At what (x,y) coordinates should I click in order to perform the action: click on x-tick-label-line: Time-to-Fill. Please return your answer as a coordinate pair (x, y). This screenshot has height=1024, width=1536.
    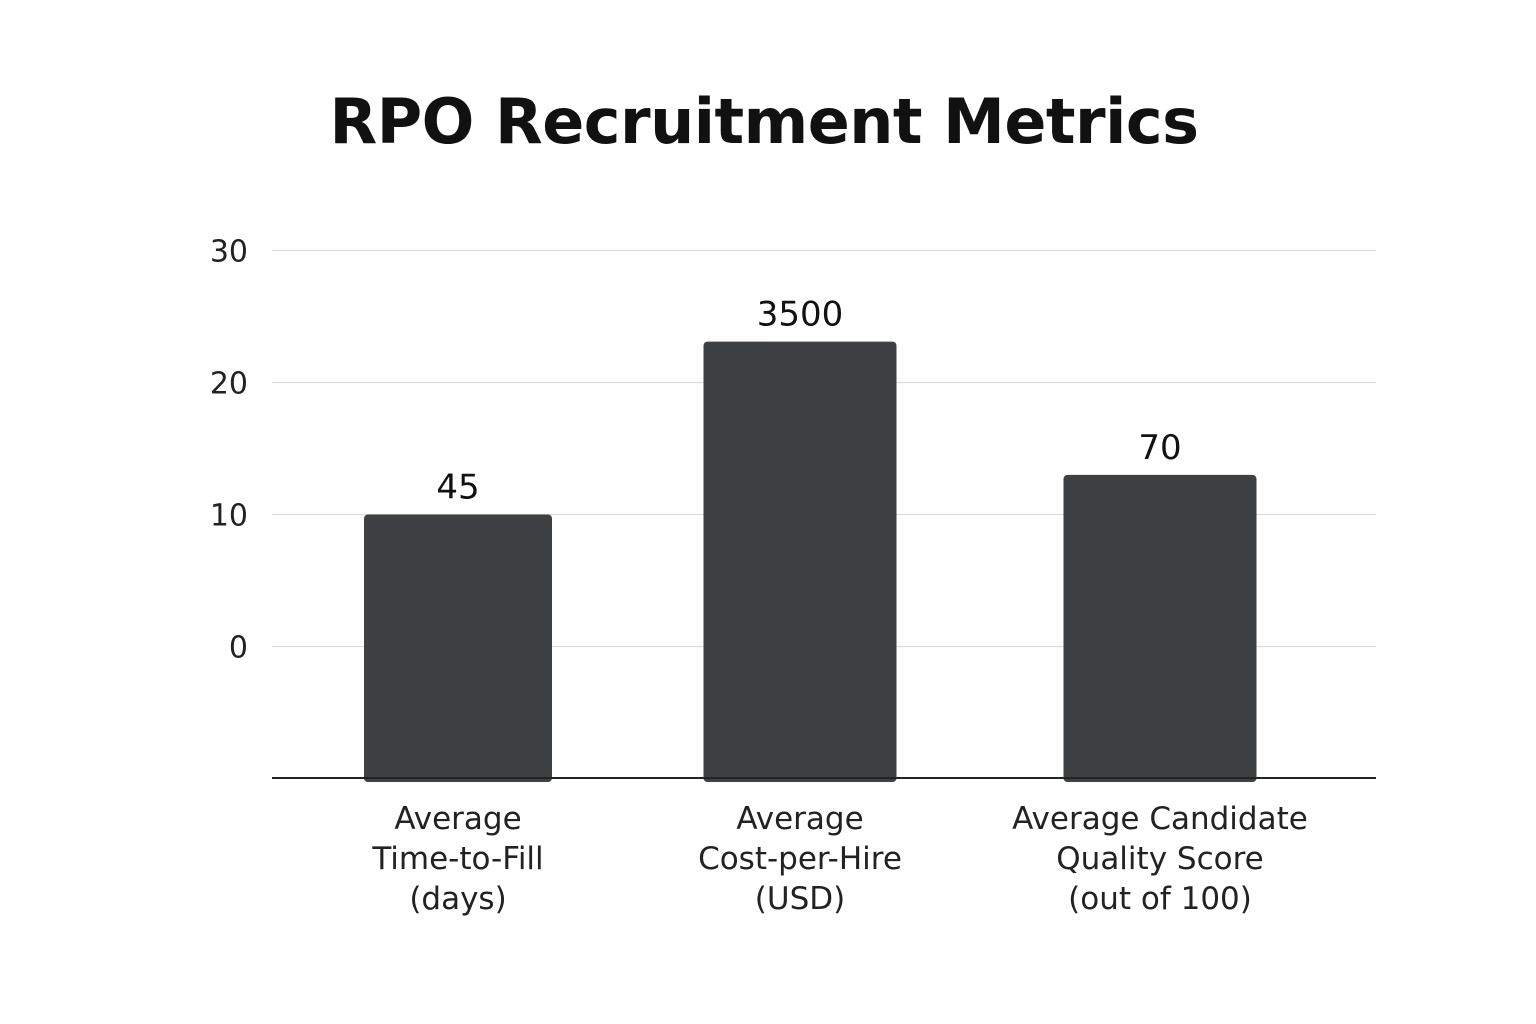
    Looking at the image, I should click on (458, 859).